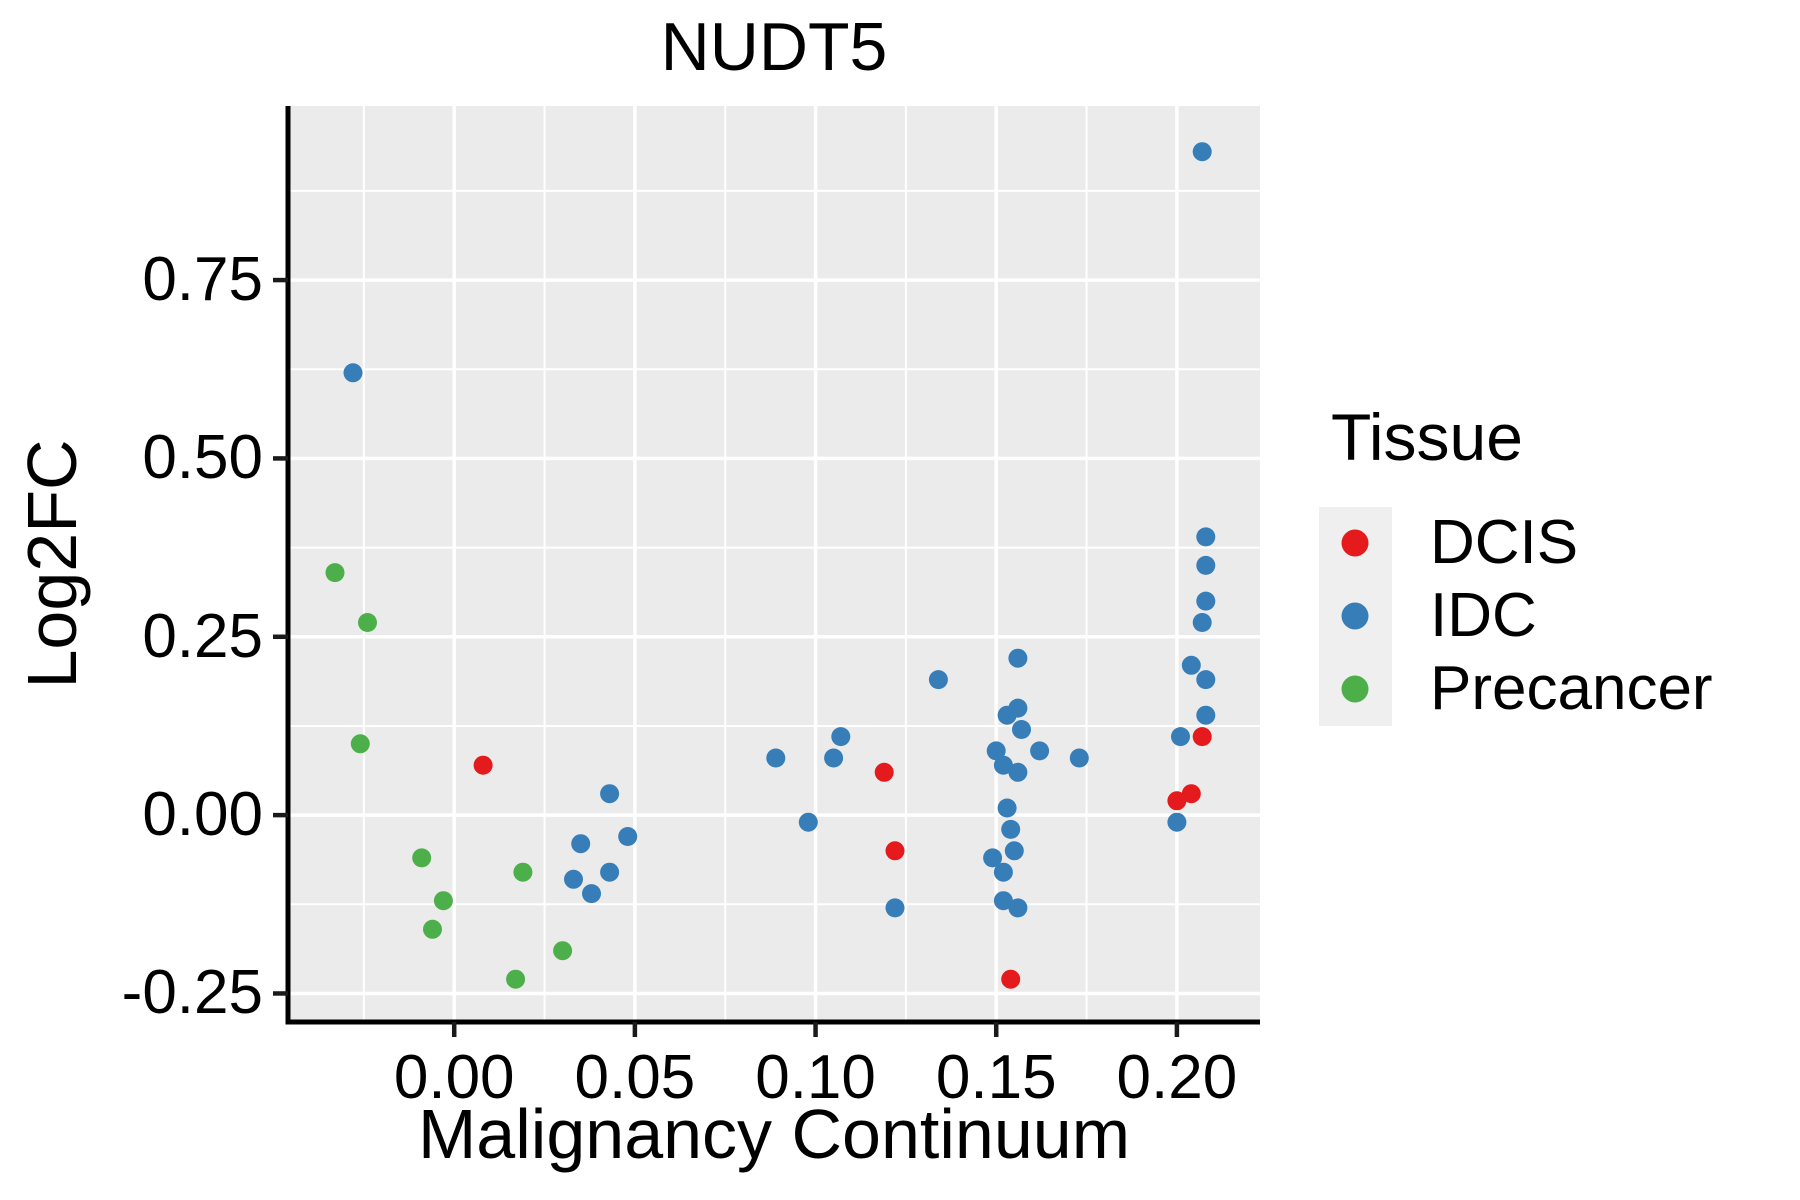  I want to click on legend-dot-precancer, so click(1355, 689).